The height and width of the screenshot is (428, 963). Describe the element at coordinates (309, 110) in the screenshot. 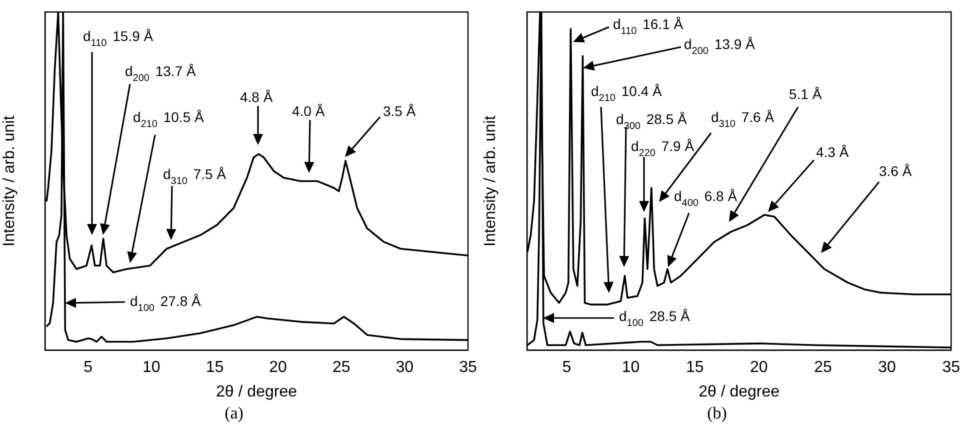

I see `annotation: 4.0 Å` at that location.